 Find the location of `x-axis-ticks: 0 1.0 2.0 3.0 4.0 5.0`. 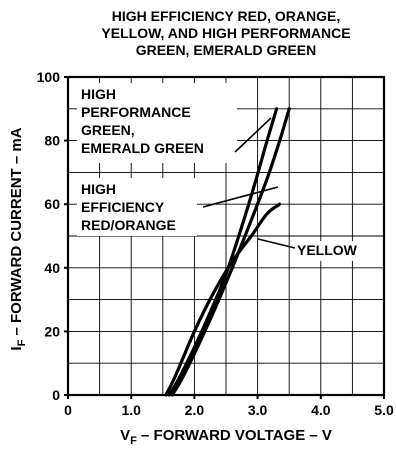

x-axis-ticks: 0 1.0 2.0 3.0 4.0 5.0 is located at coordinates (229, 406).